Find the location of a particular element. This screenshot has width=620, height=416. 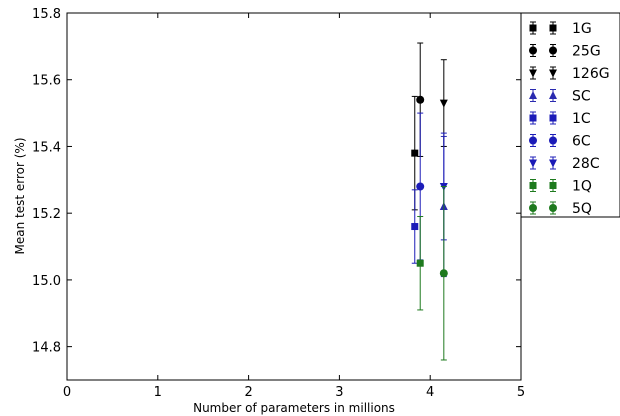

y-axis-label: Mean test error (%) is located at coordinates (20, 196).